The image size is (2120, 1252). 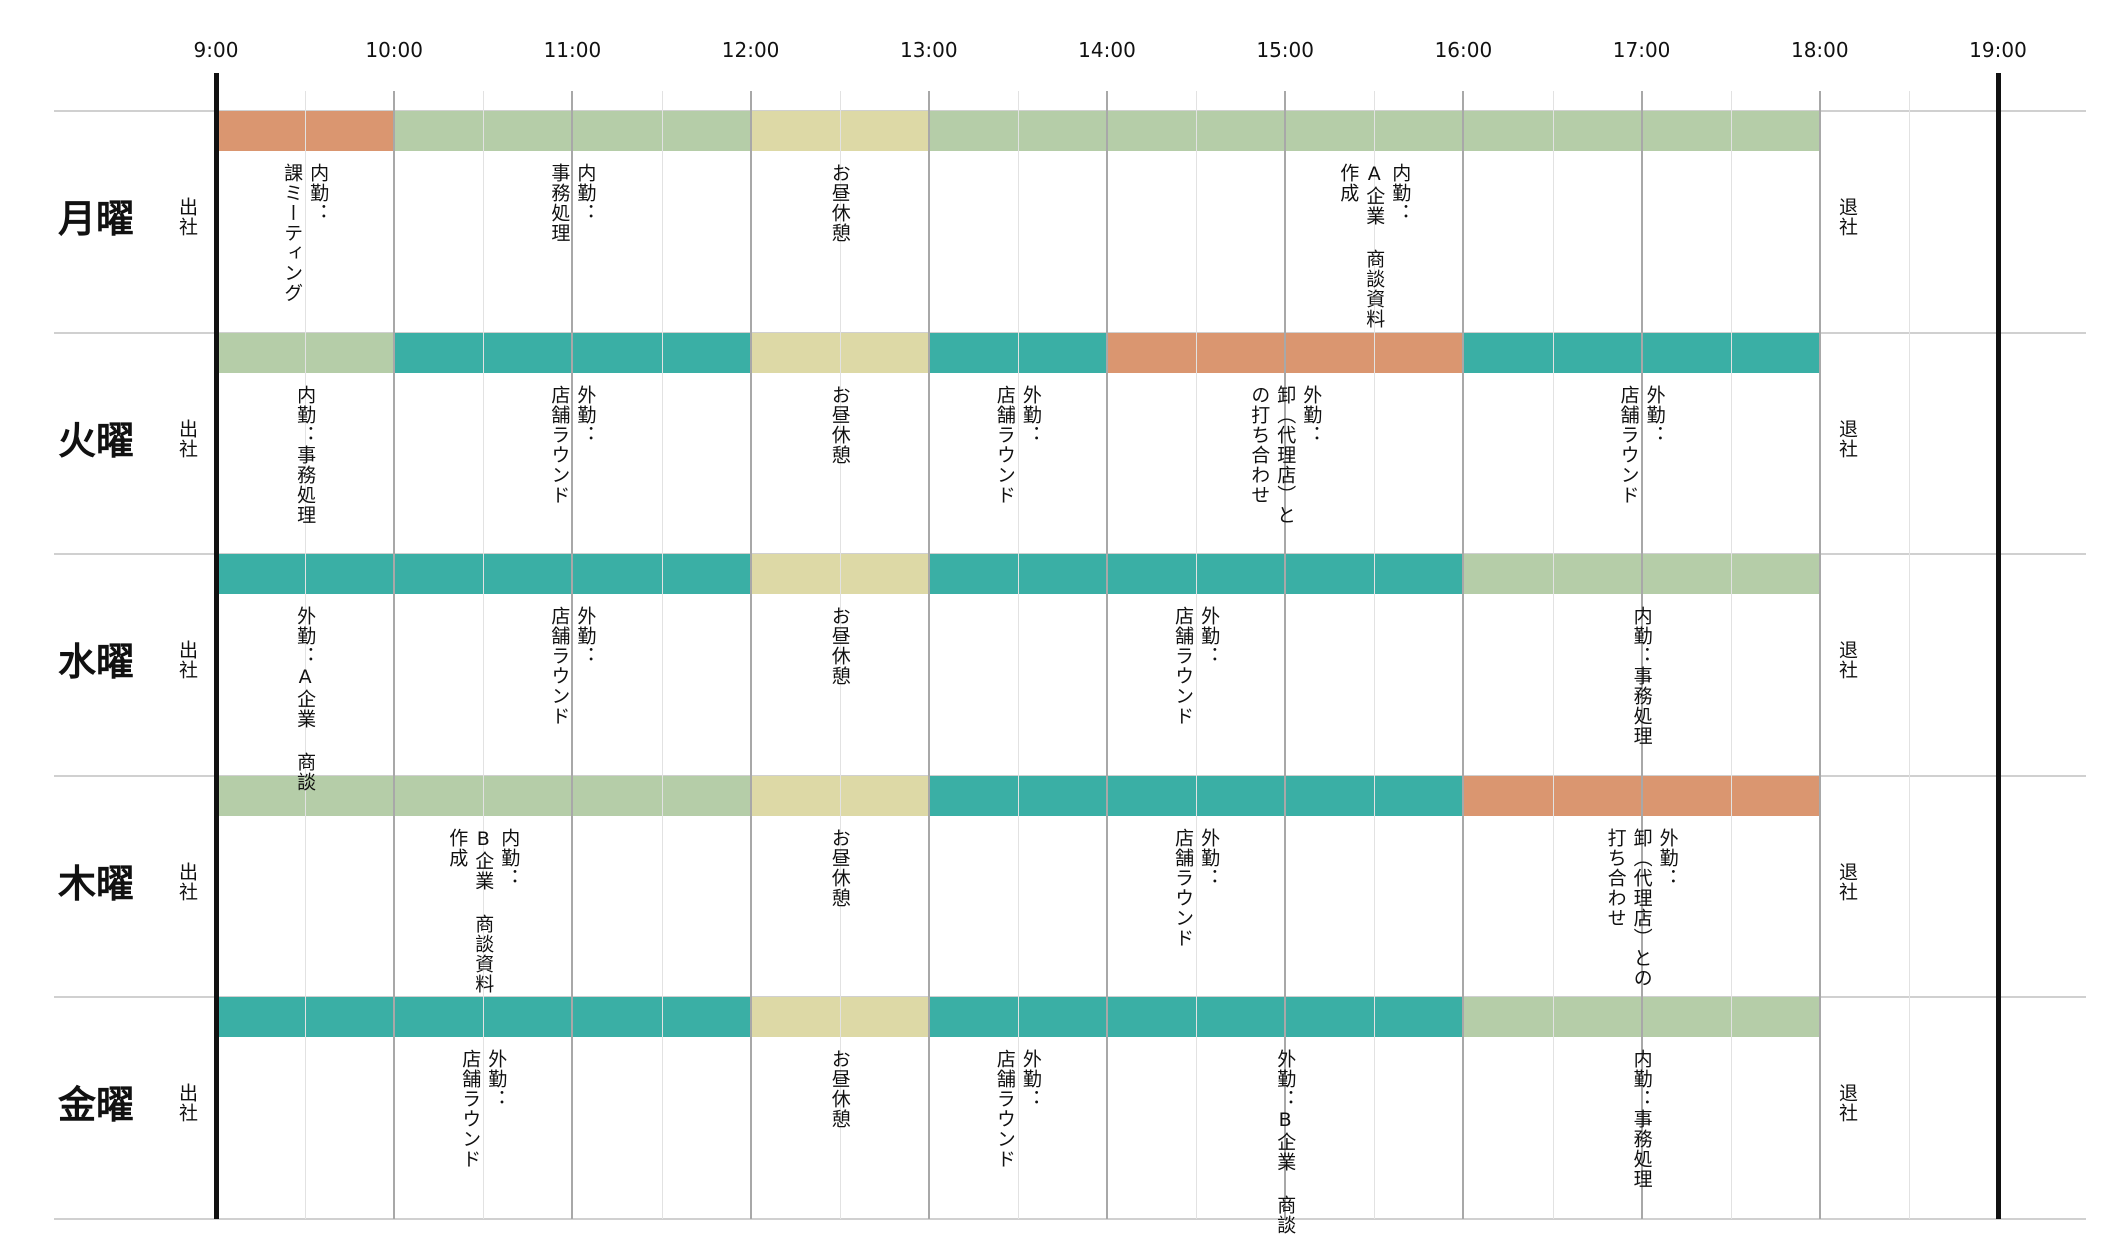 What do you see at coordinates (1070, 1218) in the screenshot?
I see `row-separator` at bounding box center [1070, 1218].